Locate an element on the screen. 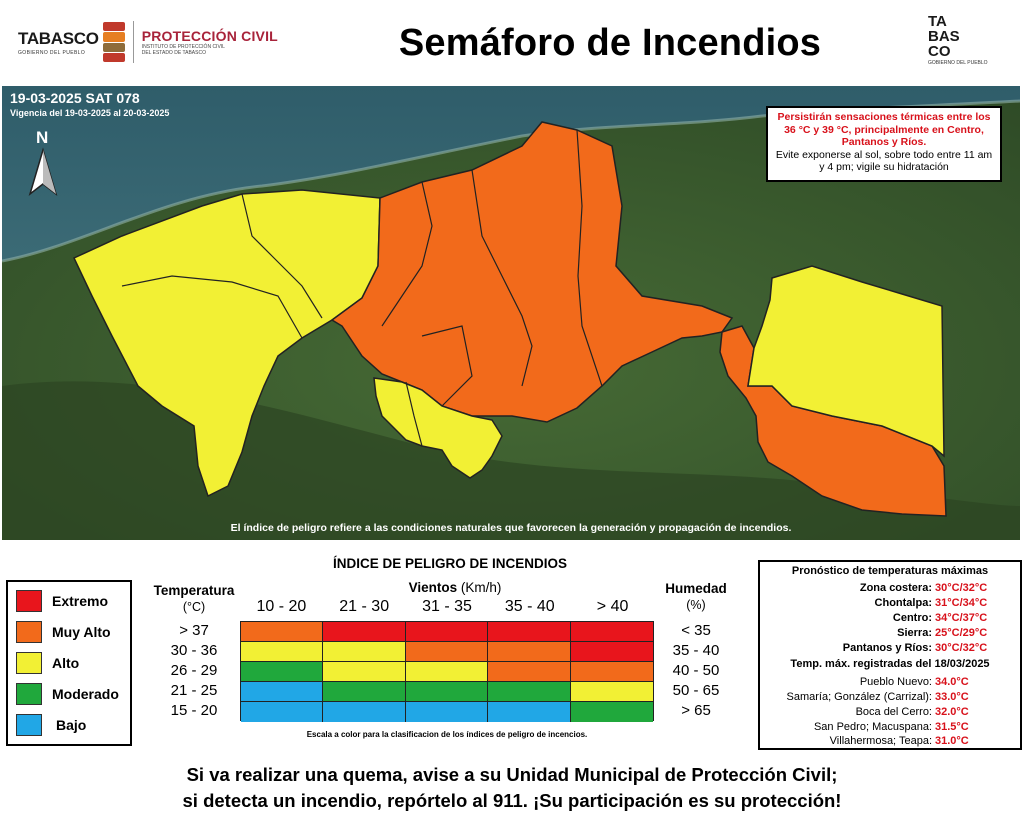  humidity-header: Humedad is located at coordinates (696, 588).